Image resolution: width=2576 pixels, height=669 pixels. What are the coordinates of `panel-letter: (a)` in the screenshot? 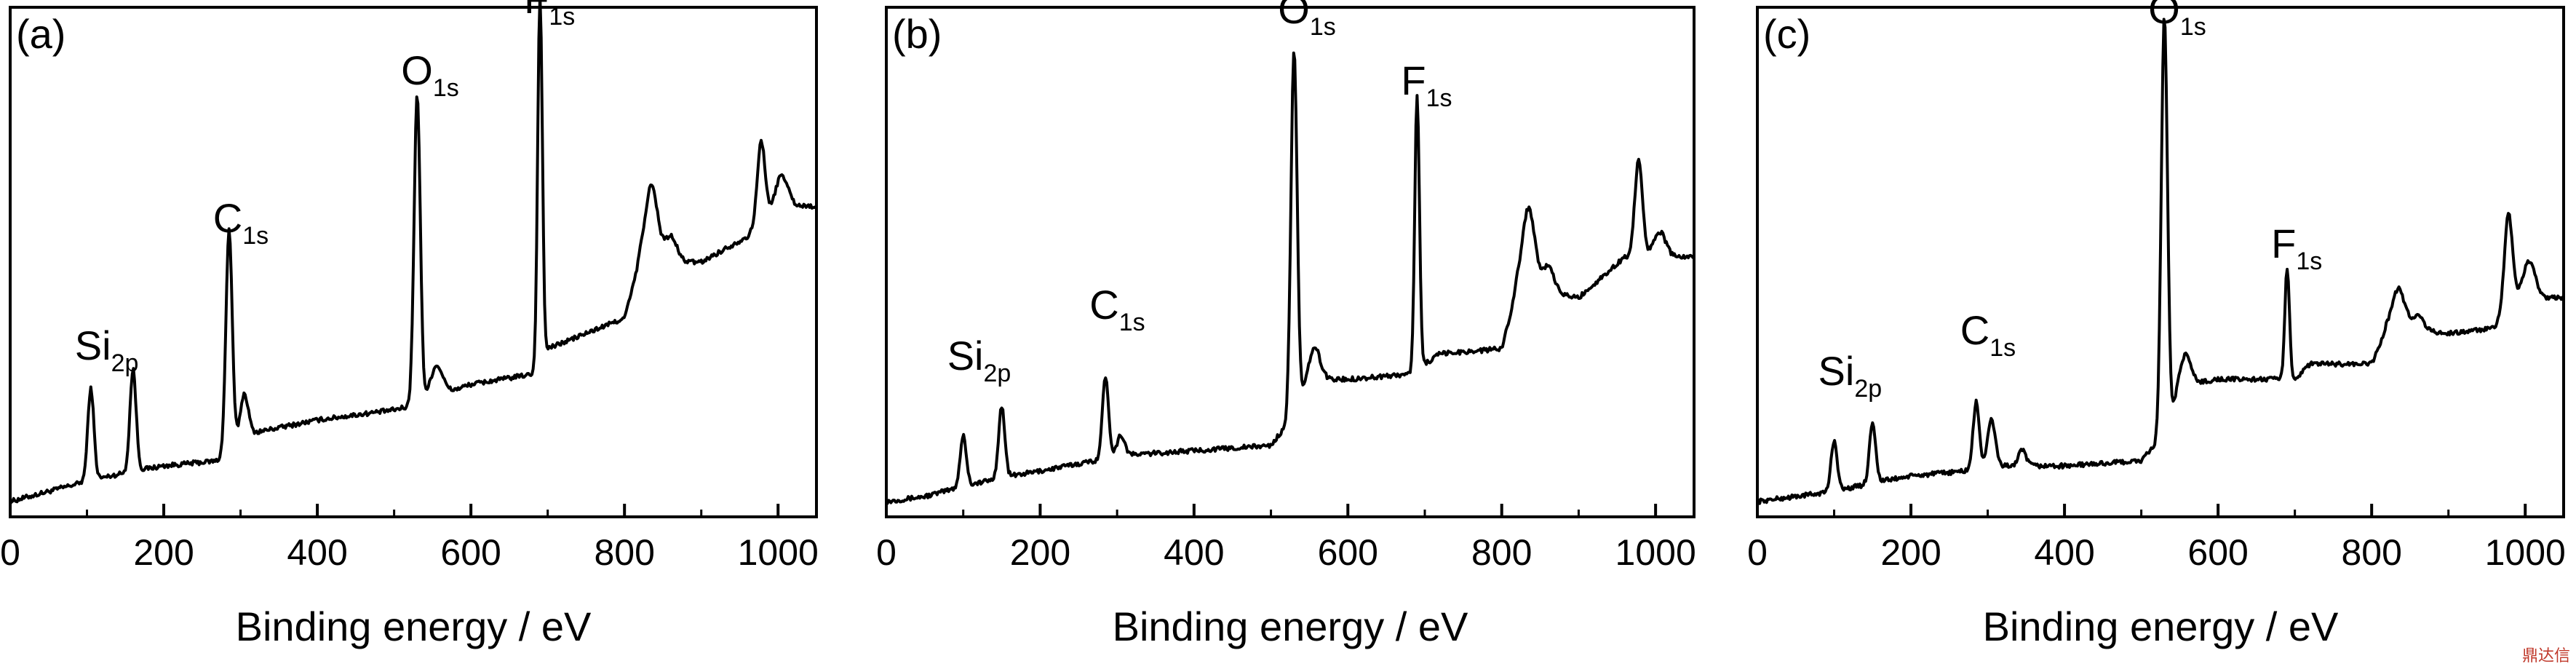 It's located at (40, 34).